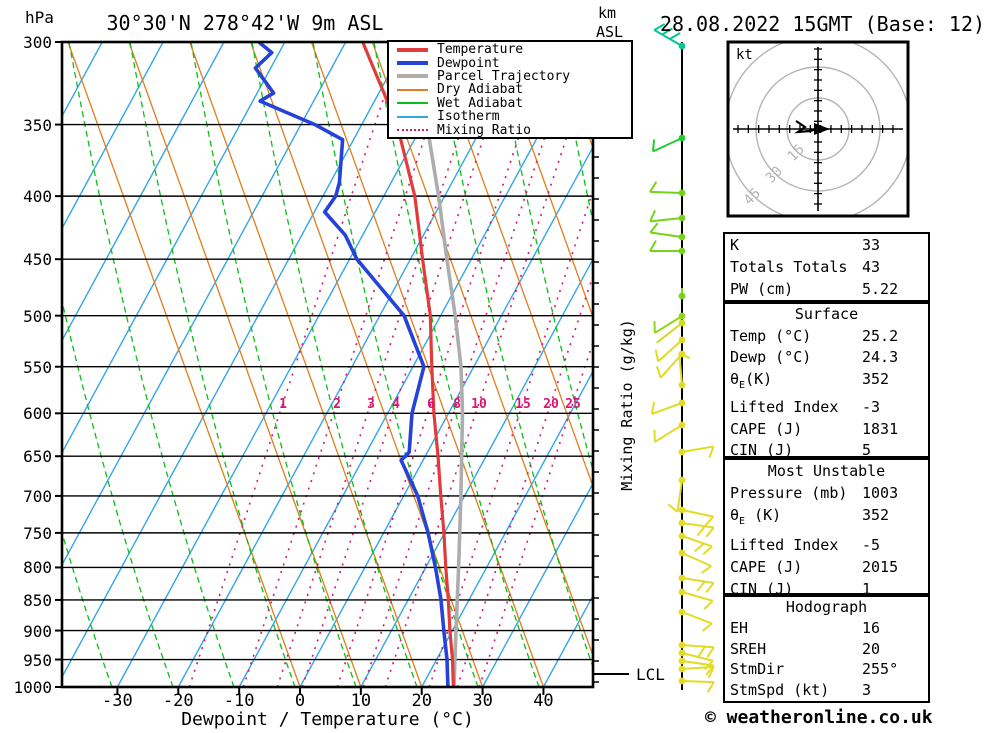 The height and width of the screenshot is (733, 1000). What do you see at coordinates (826, 267) in the screenshot?
I see `table-row: Totals Totals 43` at bounding box center [826, 267].